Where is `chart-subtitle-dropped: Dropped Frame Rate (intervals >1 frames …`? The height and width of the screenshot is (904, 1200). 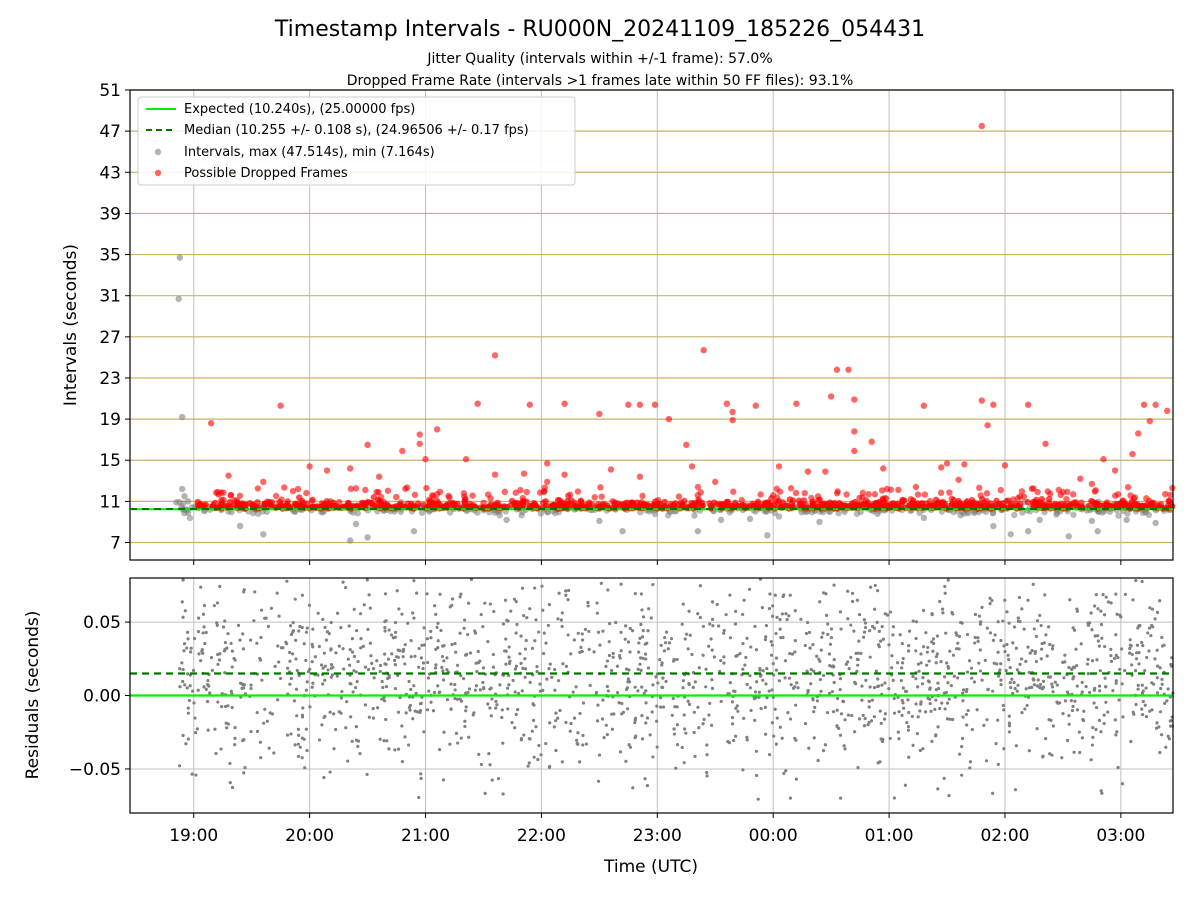 chart-subtitle-dropped: Dropped Frame Rate (intervals >1 frames … is located at coordinates (600, 81).